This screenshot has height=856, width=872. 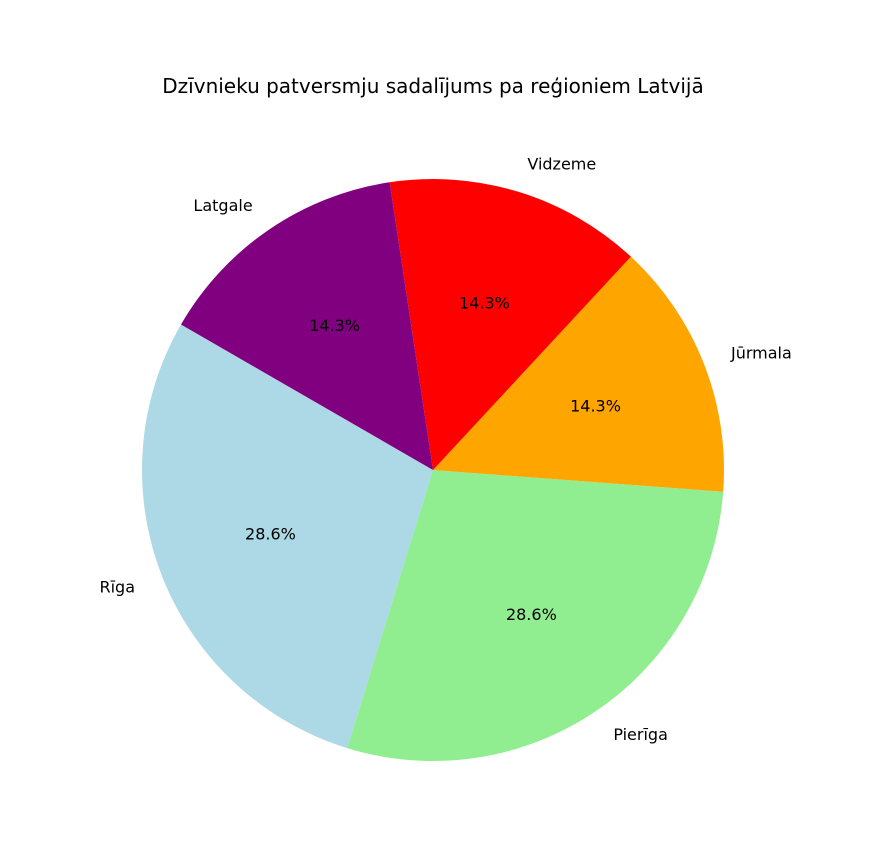 I want to click on percent-label-vidzeme: 14.3%, so click(x=484, y=303).